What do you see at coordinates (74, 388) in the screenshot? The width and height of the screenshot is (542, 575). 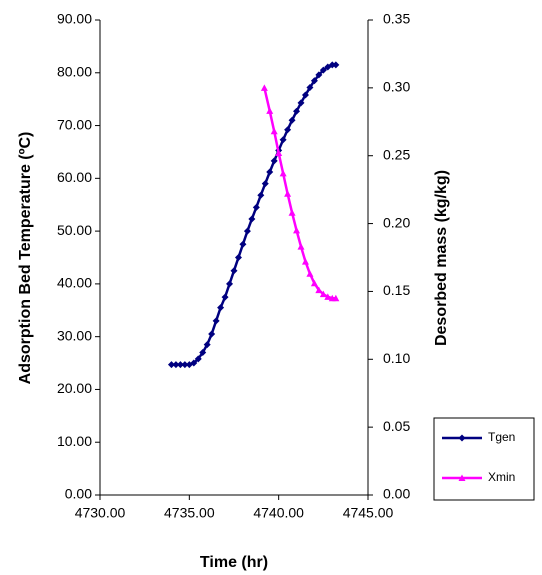 I see `y-tick-label: 20.00` at bounding box center [74, 388].